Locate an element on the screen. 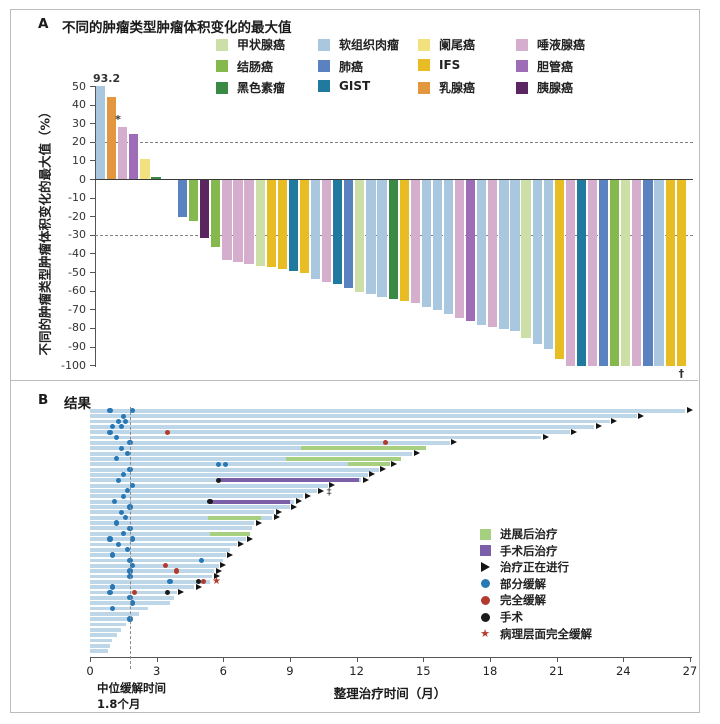 This screenshot has width=720, height=724. x-tick-label: 0 is located at coordinates (90, 671).